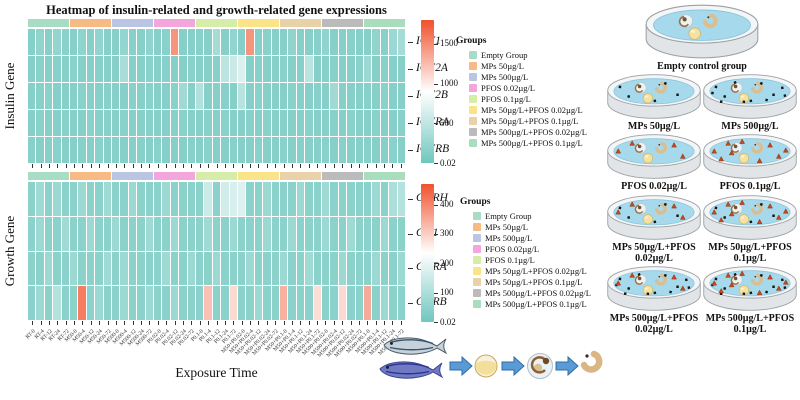 The height and width of the screenshot is (400, 800). I want to click on legend-item-label: Empty Group, so click(508, 216).